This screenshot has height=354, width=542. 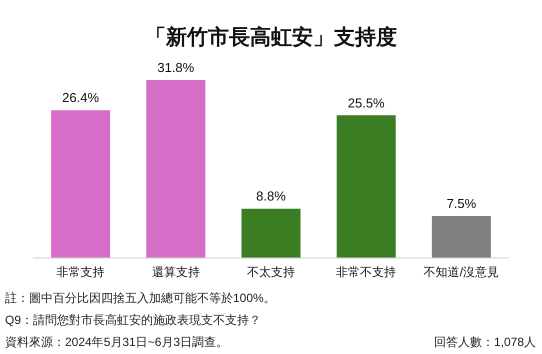 What do you see at coordinates (80, 272) in the screenshot?
I see `x-tick-label: 非常支持` at bounding box center [80, 272].